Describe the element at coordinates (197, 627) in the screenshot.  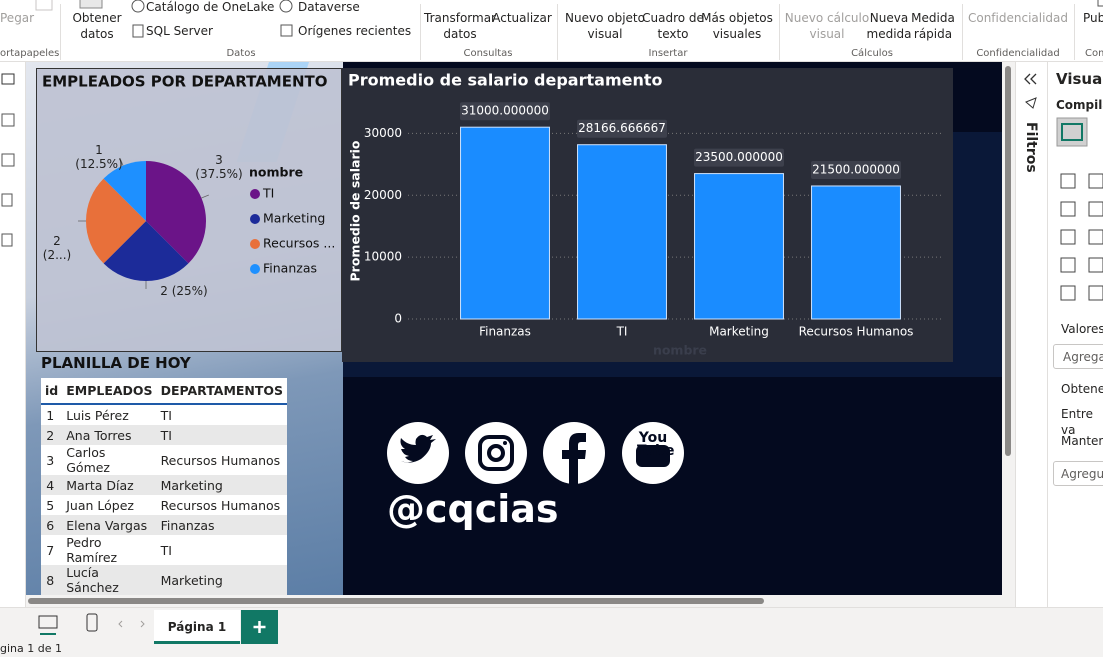
I see `page-tab: Página 1` at that location.